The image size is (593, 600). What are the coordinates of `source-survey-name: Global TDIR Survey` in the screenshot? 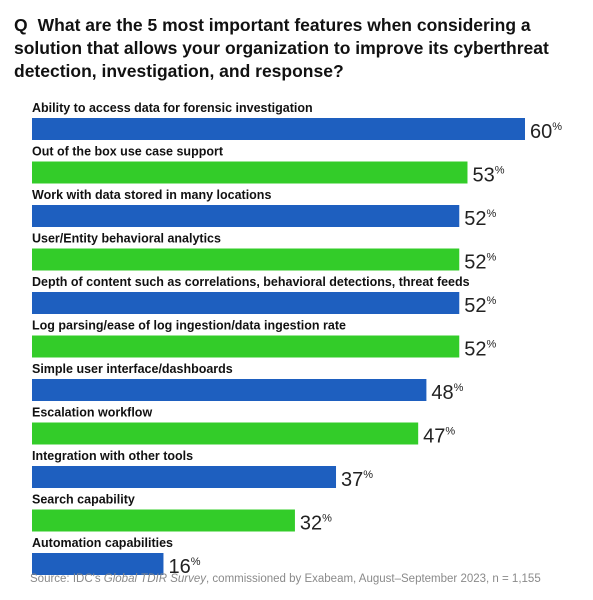 It's located at (155, 579).